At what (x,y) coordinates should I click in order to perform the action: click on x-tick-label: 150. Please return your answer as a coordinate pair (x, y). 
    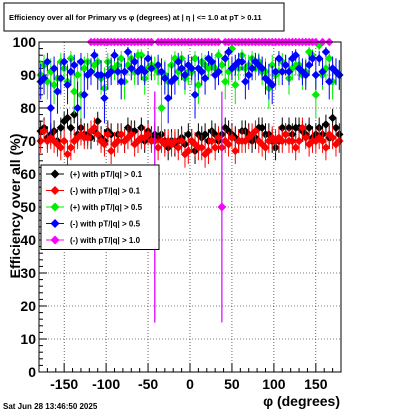
    Looking at the image, I should click on (316, 384).